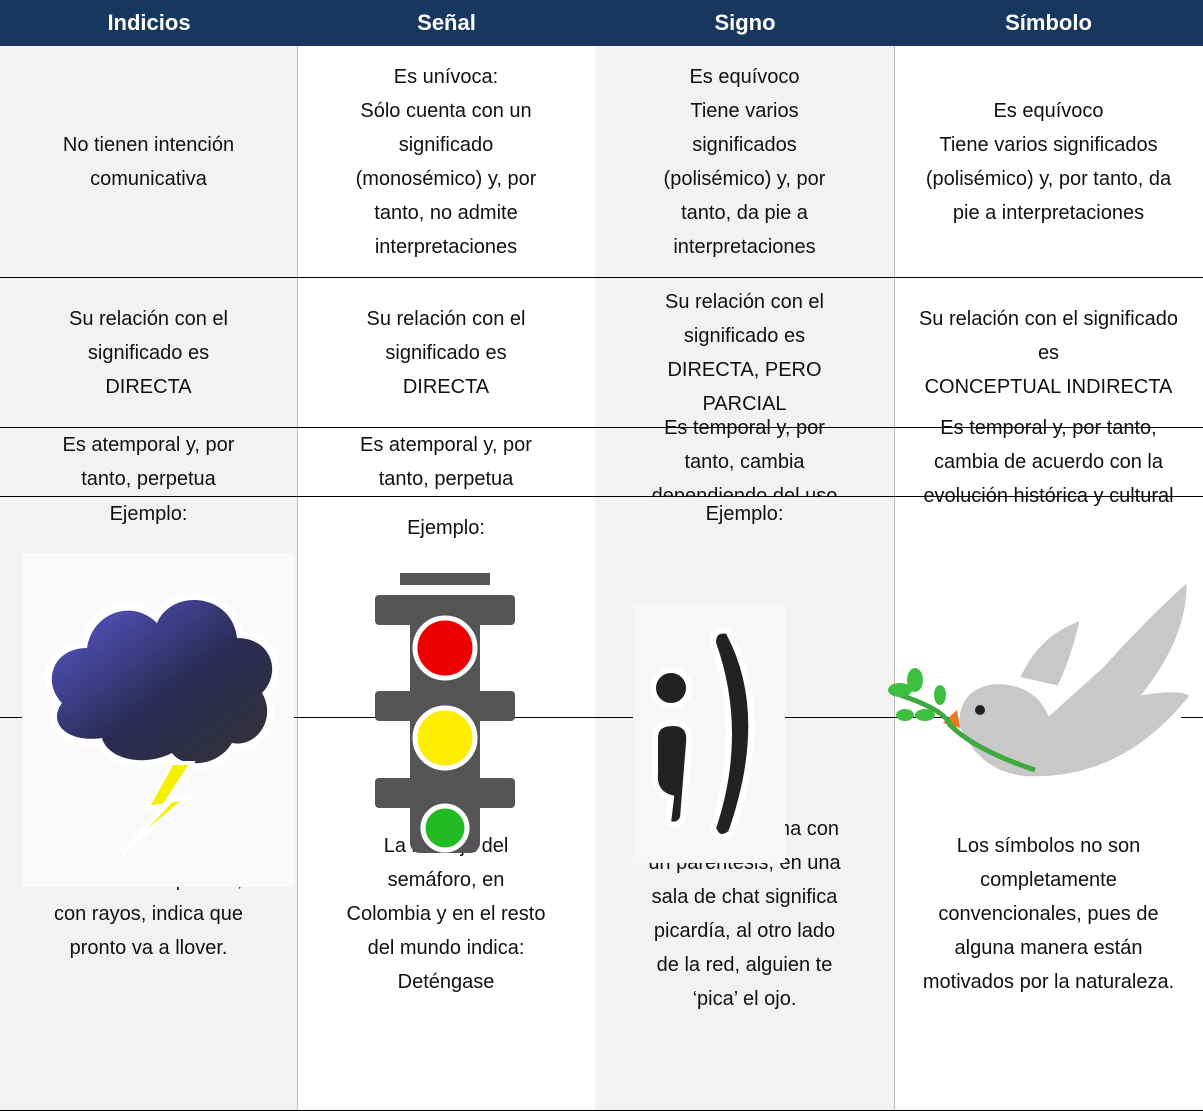 The width and height of the screenshot is (1203, 1111). I want to click on cell-text: del mundo indica:, so click(446, 948).